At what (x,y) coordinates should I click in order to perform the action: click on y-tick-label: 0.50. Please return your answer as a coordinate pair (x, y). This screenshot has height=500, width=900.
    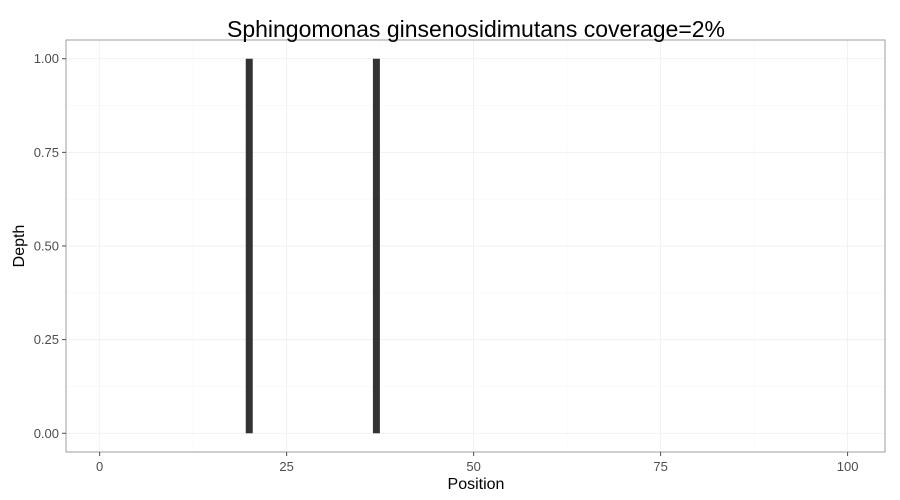
    Looking at the image, I should click on (46, 246).